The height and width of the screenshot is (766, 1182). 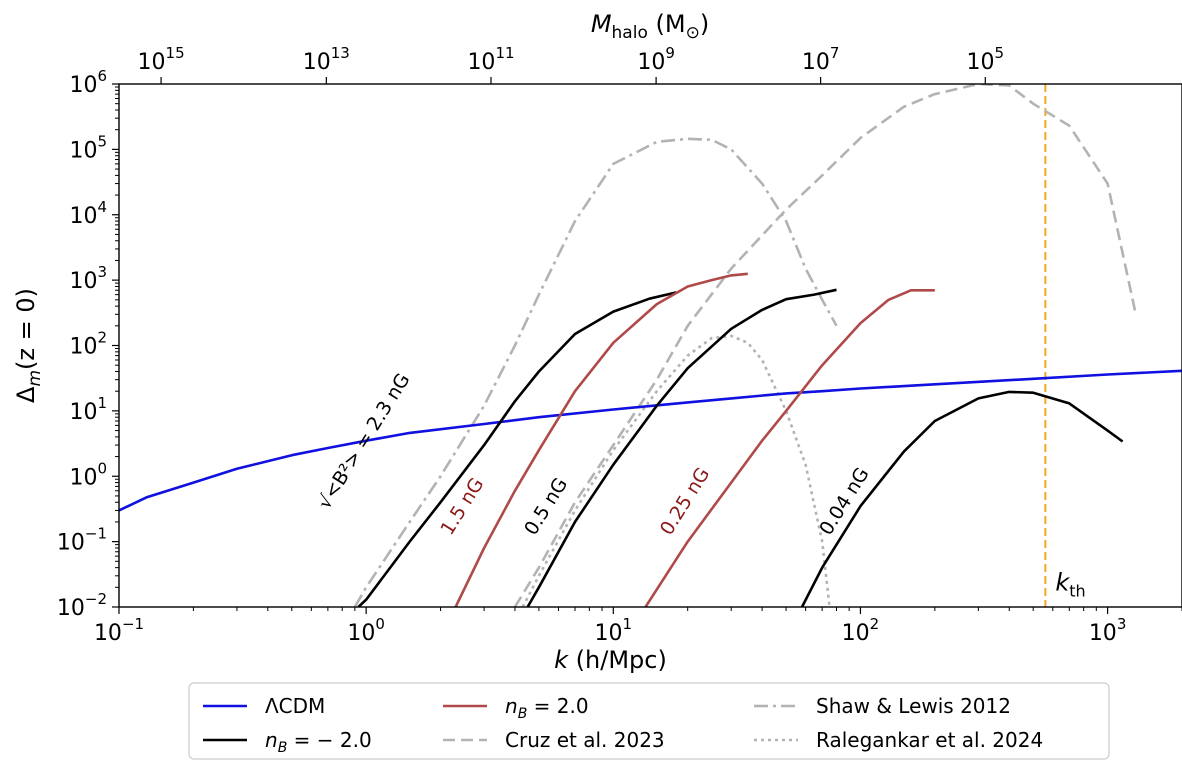 I want to click on y-tick-label: 10⁻¹, so click(x=82, y=540).